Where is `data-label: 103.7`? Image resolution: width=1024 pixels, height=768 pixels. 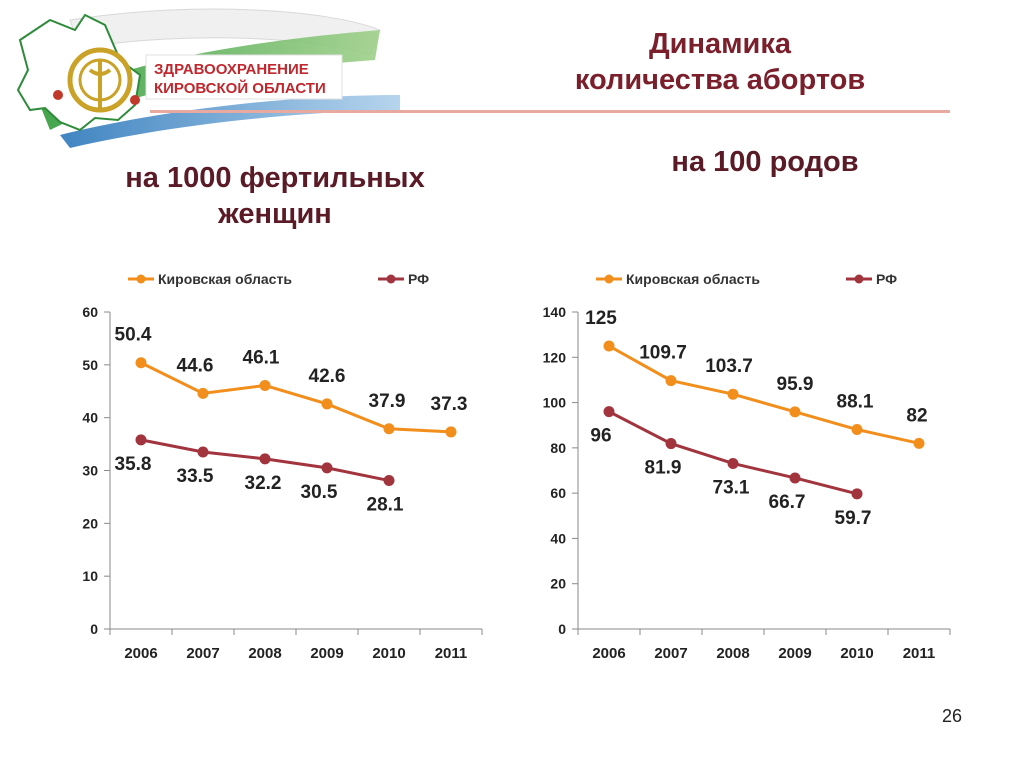
data-label: 103.7 is located at coordinates (729, 366).